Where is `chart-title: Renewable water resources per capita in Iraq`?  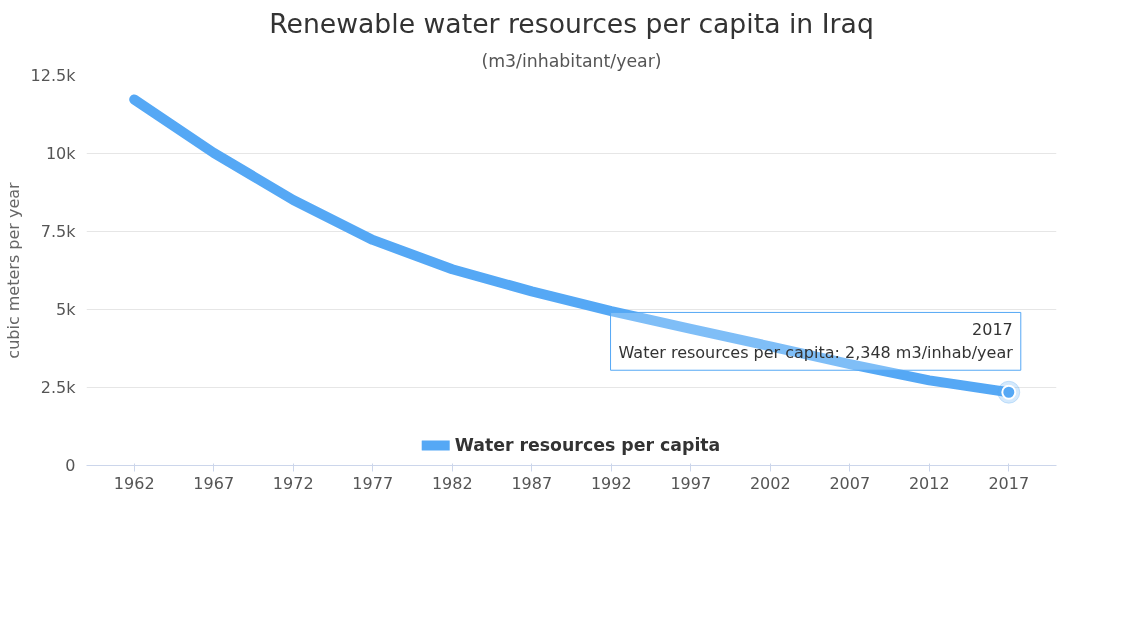
chart-title: Renewable water resources per capita in Iraq is located at coordinates (571, 23).